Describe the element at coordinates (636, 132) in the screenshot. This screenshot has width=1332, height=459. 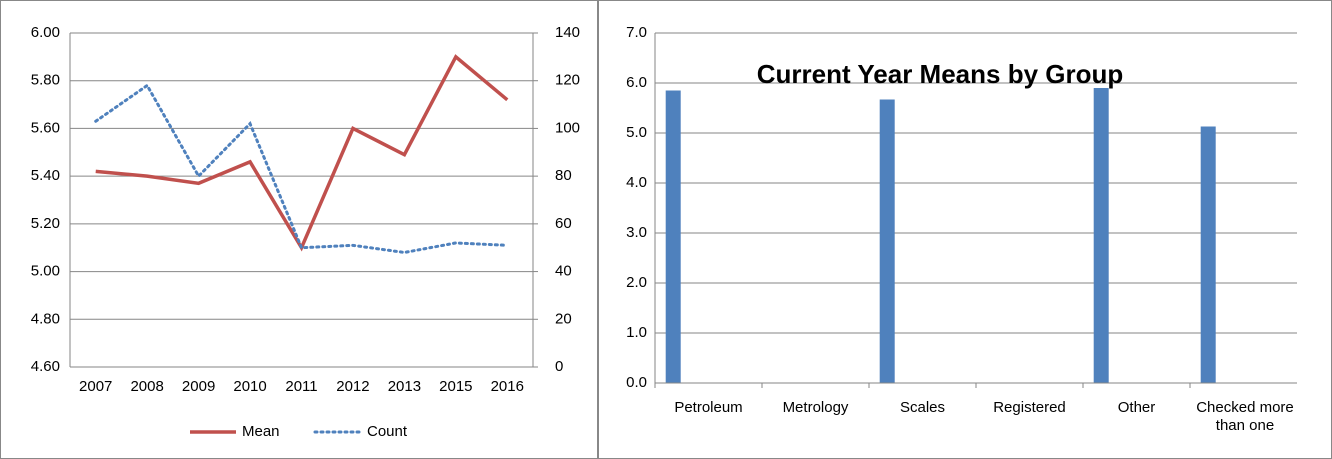
I see `y-tick-label: 5.0` at that location.